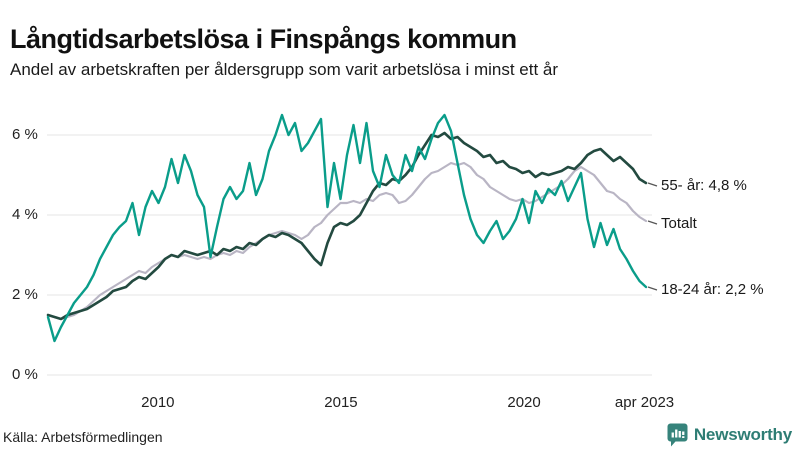 The width and height of the screenshot is (800, 450). I want to click on page-title: Långtidsarbetslösa i Finspångs kommun, so click(263, 39).